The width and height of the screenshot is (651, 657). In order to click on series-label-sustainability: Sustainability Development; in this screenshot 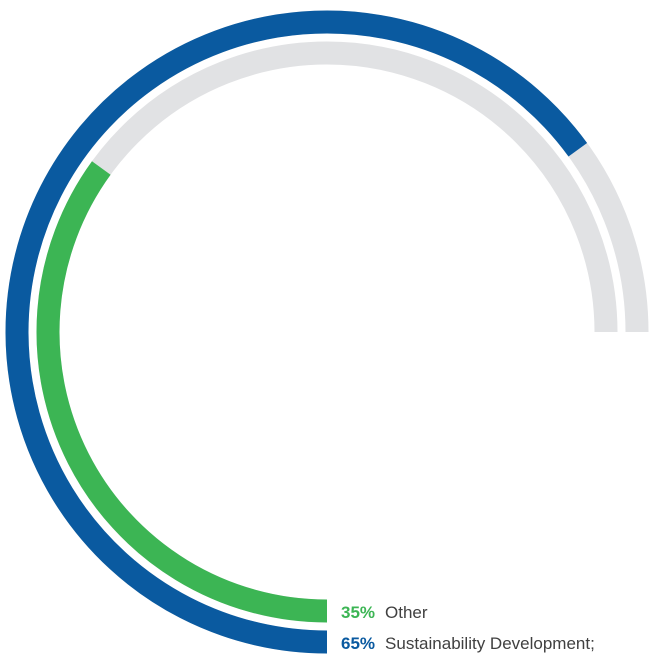, I will do `click(490, 643)`.